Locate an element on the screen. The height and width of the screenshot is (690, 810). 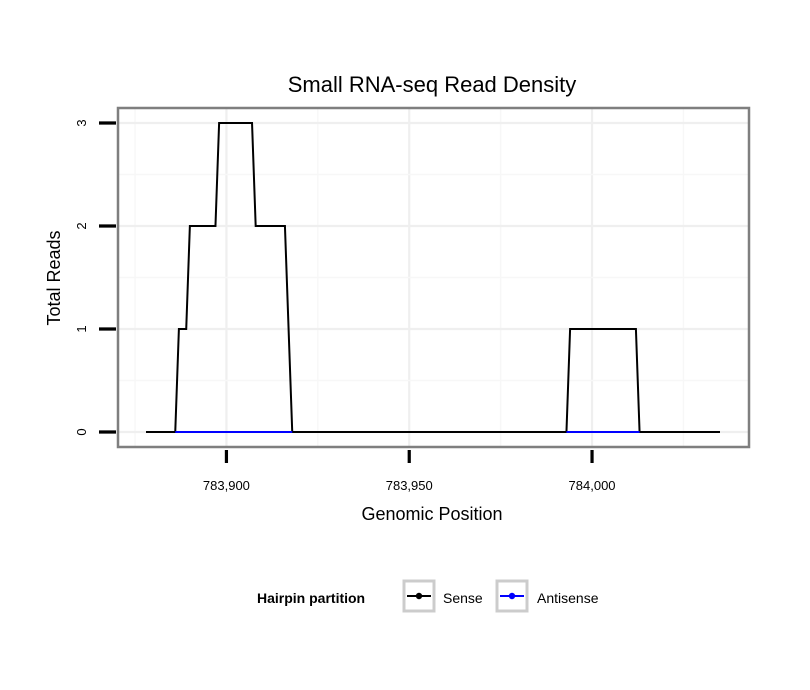
legend-item-antisense: Antisense is located at coordinates (547, 596).